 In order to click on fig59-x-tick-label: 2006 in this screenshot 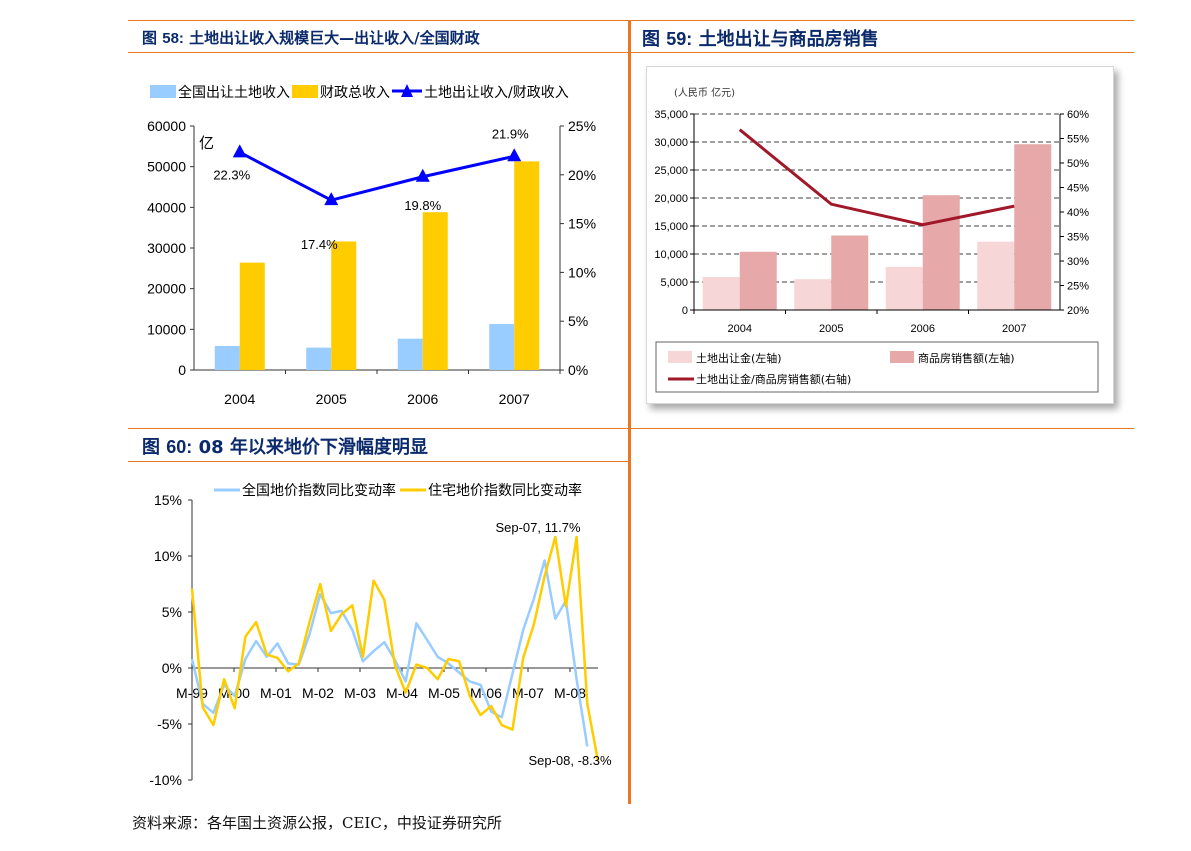, I will do `click(923, 329)`.